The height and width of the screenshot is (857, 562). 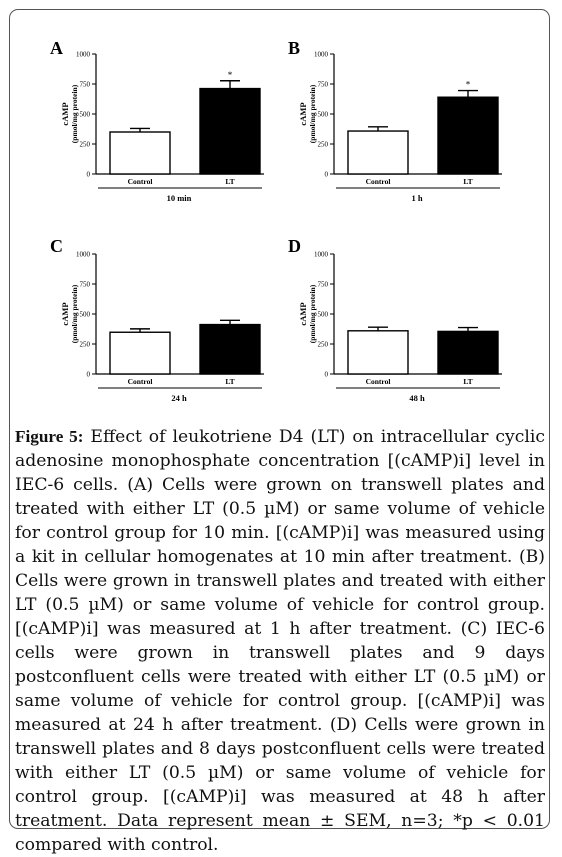 I want to click on x-axis-label: 48 h, so click(x=417, y=398).